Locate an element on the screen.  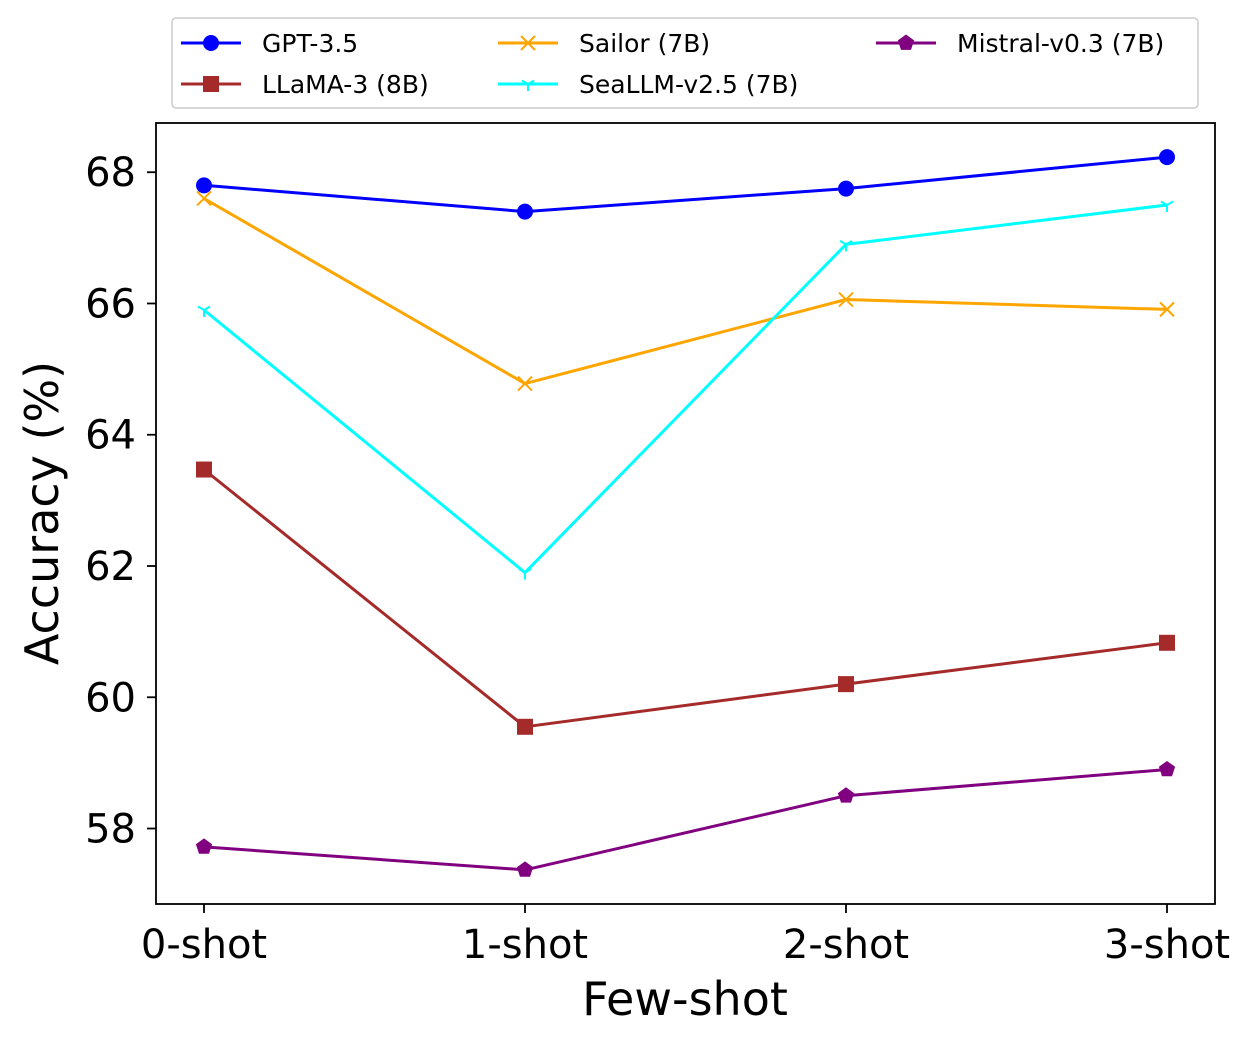
y-tick-label: 68 is located at coordinates (110, 173).